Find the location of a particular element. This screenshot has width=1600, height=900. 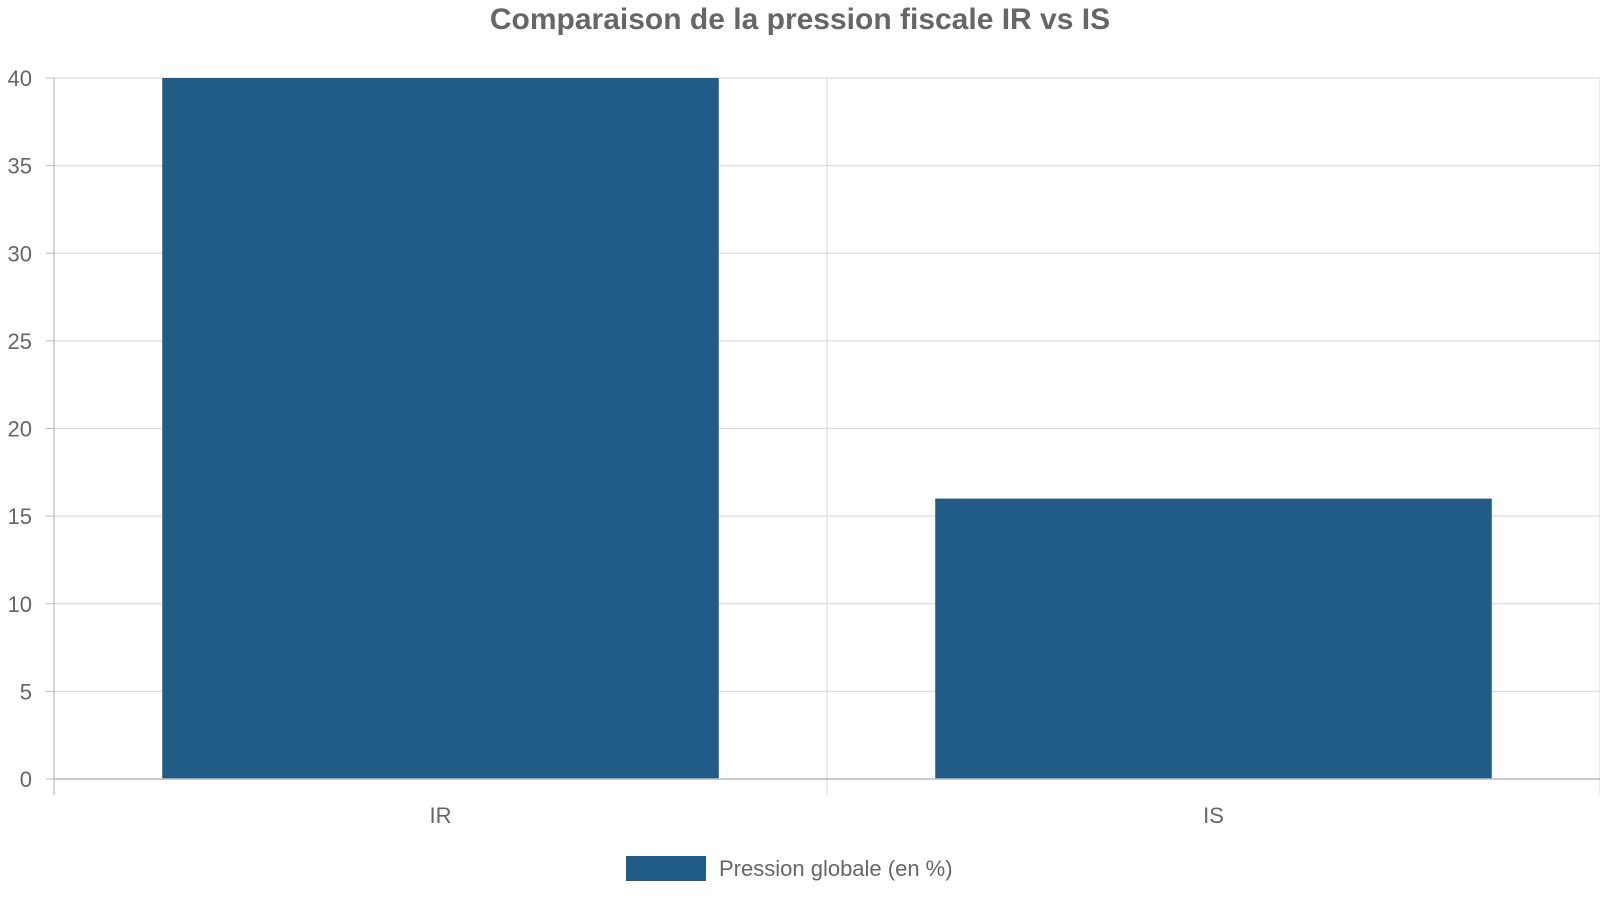

y-tick-label: 35 is located at coordinates (20, 166).